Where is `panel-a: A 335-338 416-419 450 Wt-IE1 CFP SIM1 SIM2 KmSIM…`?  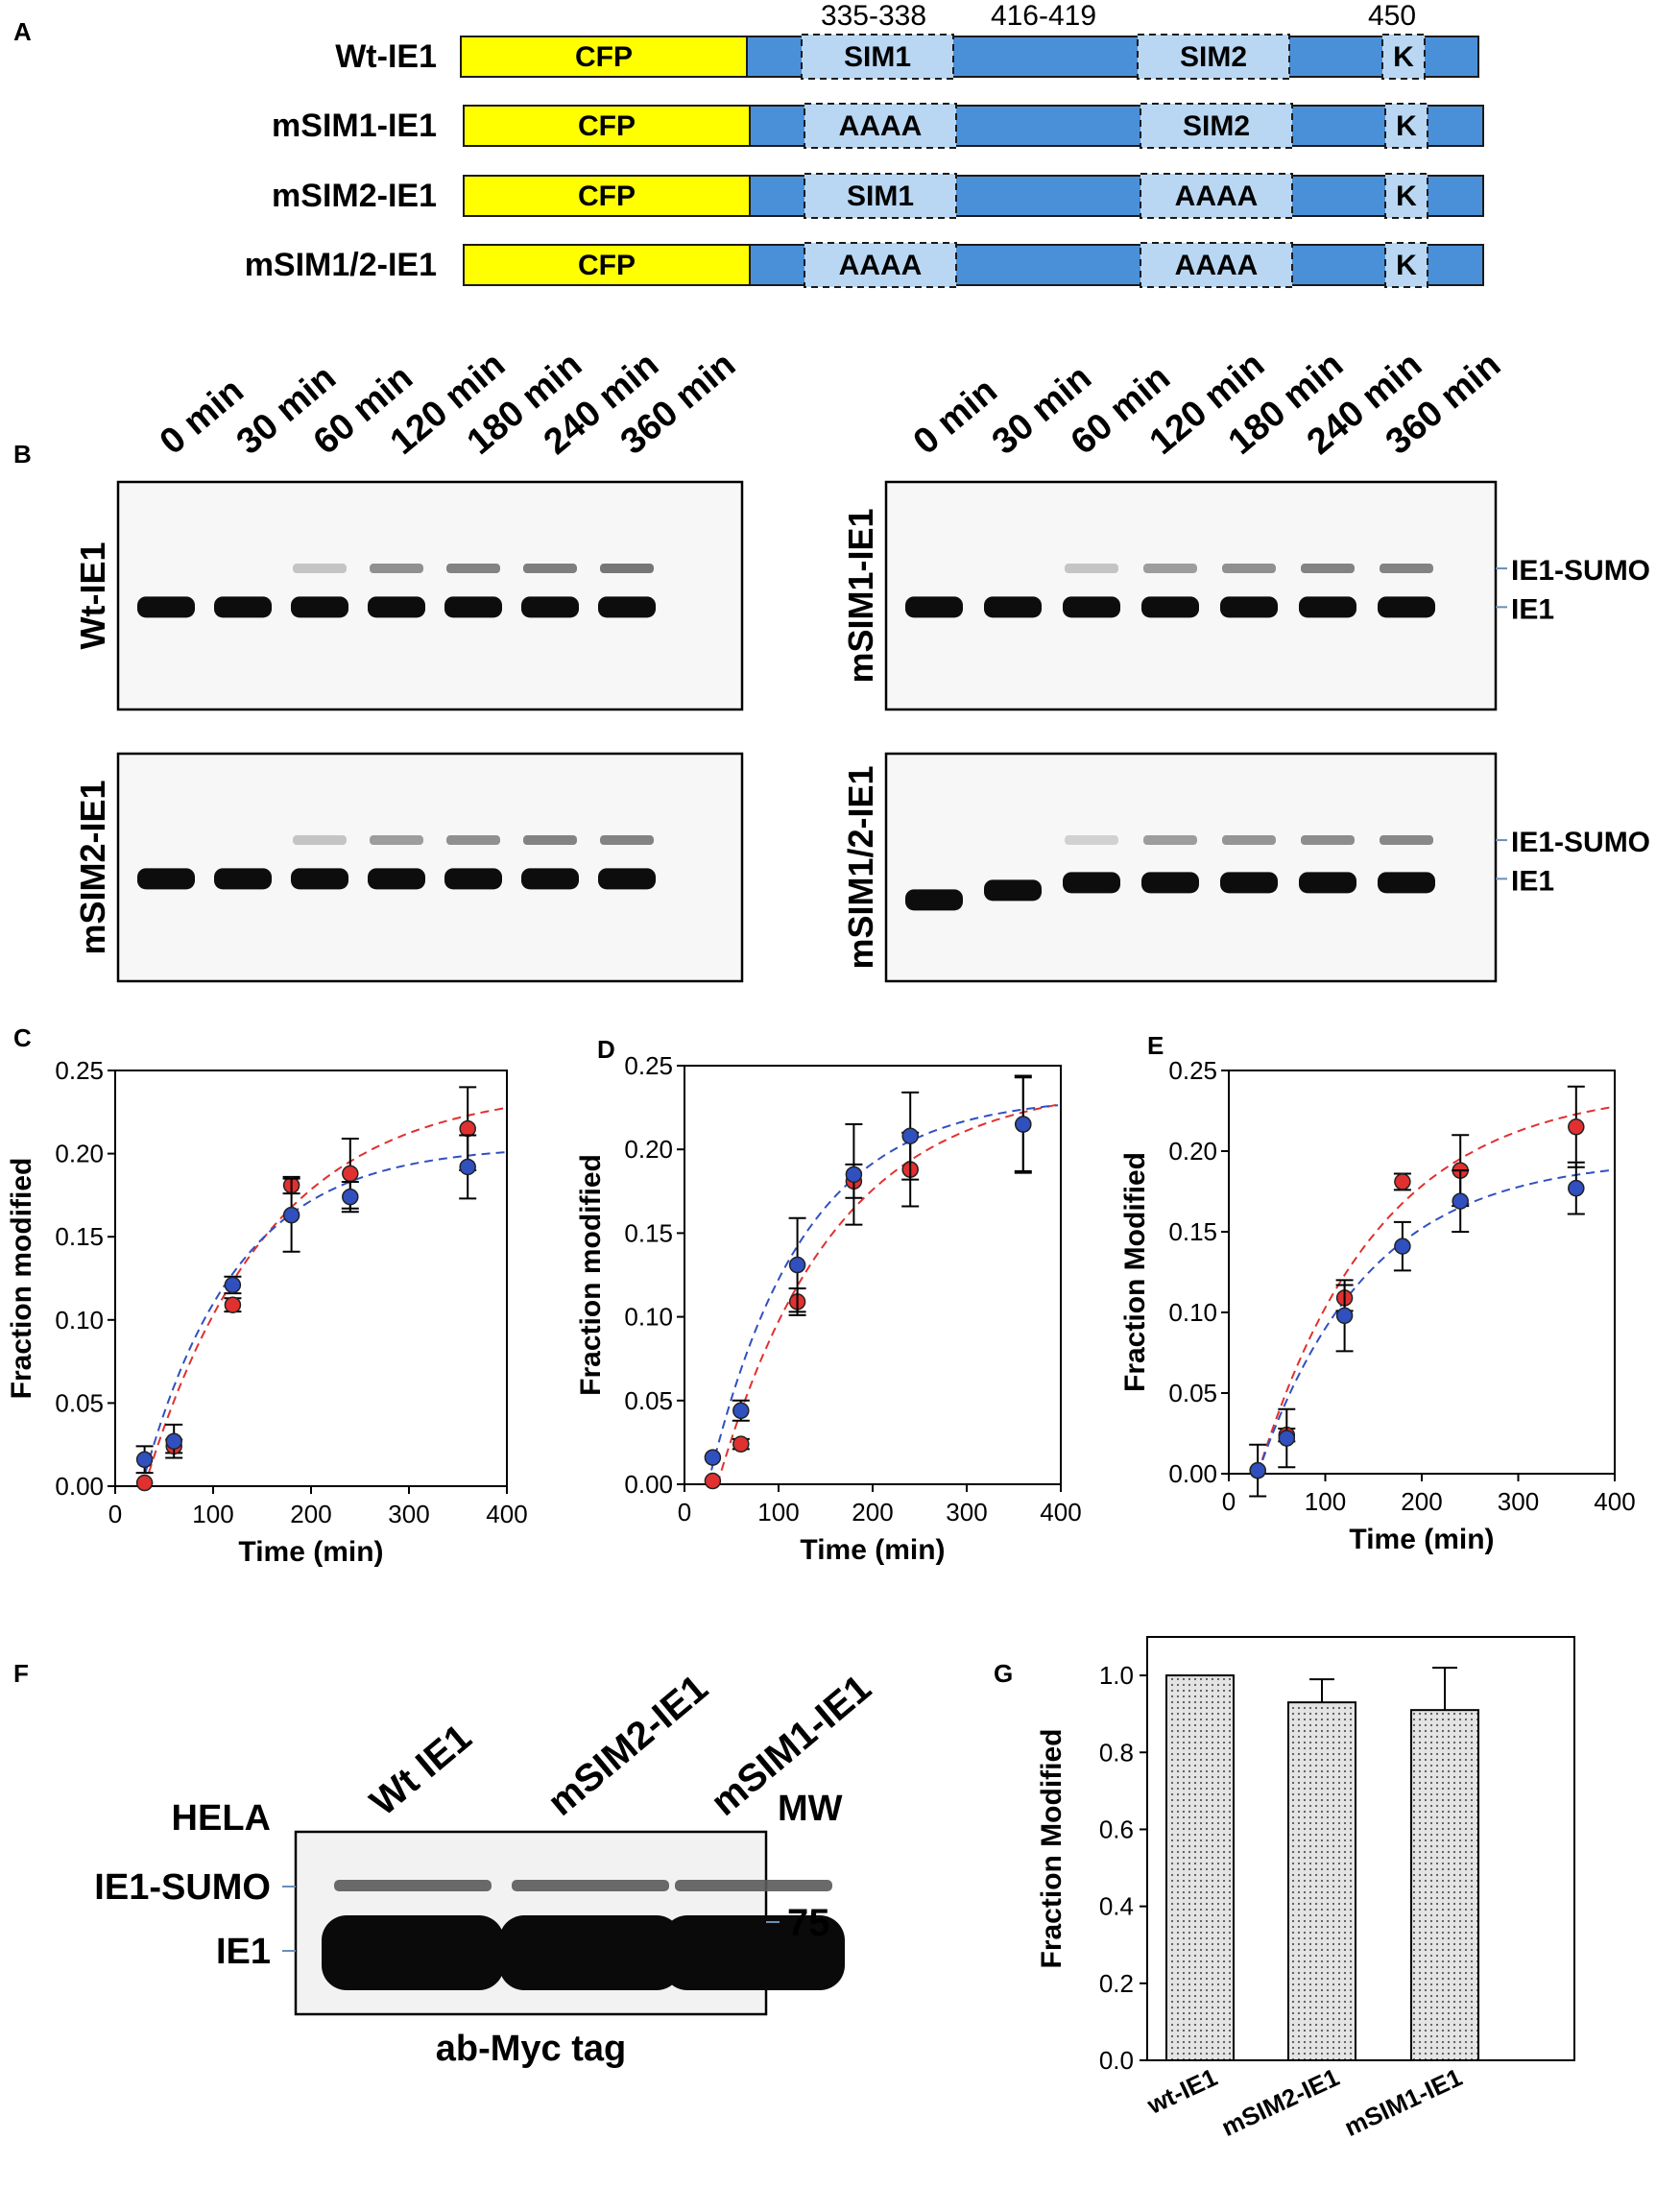 panel-a: A 335-338 416-419 450 Wt-IE1 CFP SIM1 SIM2 KmSIM… is located at coordinates (748, 144).